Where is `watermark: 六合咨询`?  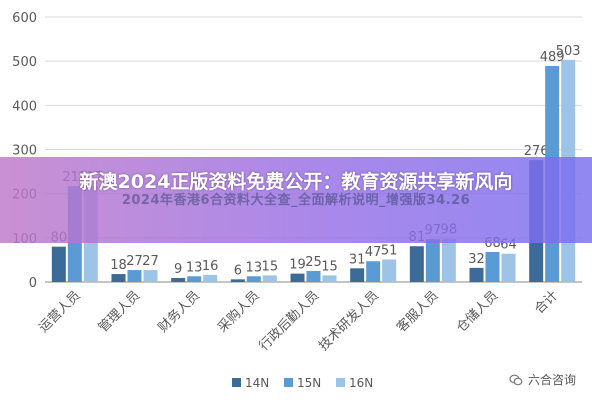 watermark: 六合咨询 is located at coordinates (542, 379).